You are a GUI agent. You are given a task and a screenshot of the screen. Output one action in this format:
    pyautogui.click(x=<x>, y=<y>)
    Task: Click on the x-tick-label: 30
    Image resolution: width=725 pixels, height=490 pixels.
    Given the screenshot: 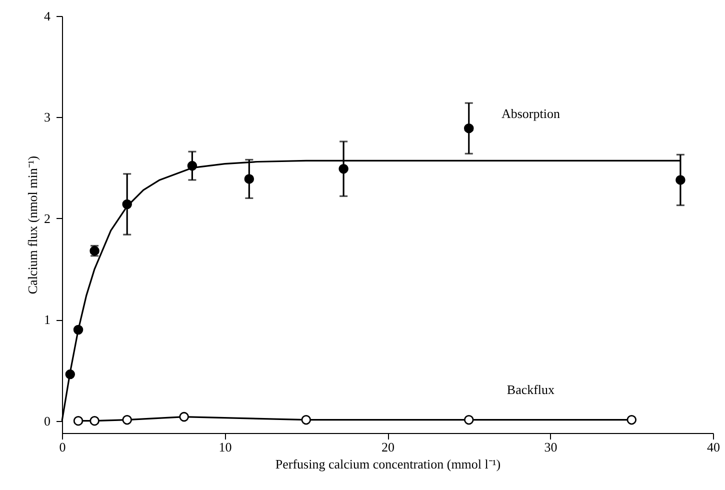 What is the action you would take?
    pyautogui.click(x=551, y=447)
    